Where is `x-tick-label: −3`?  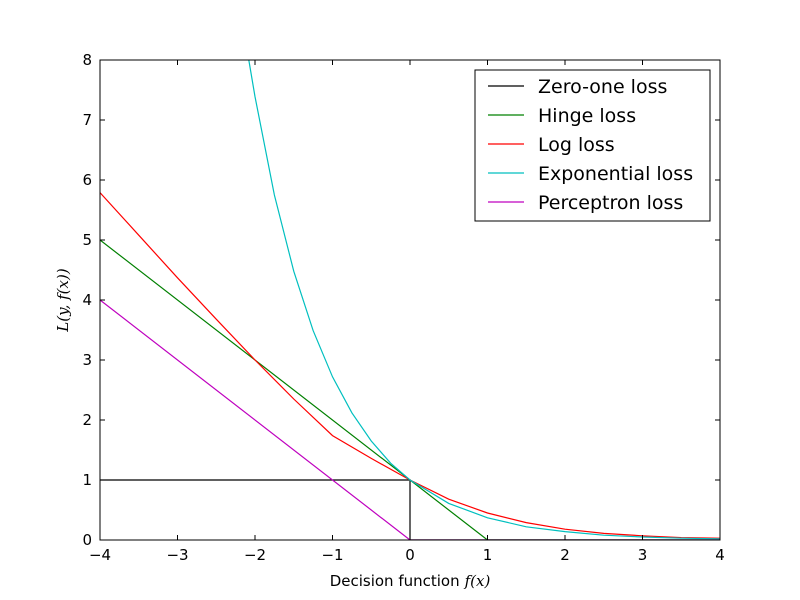
x-tick-label: −3 is located at coordinates (177, 555).